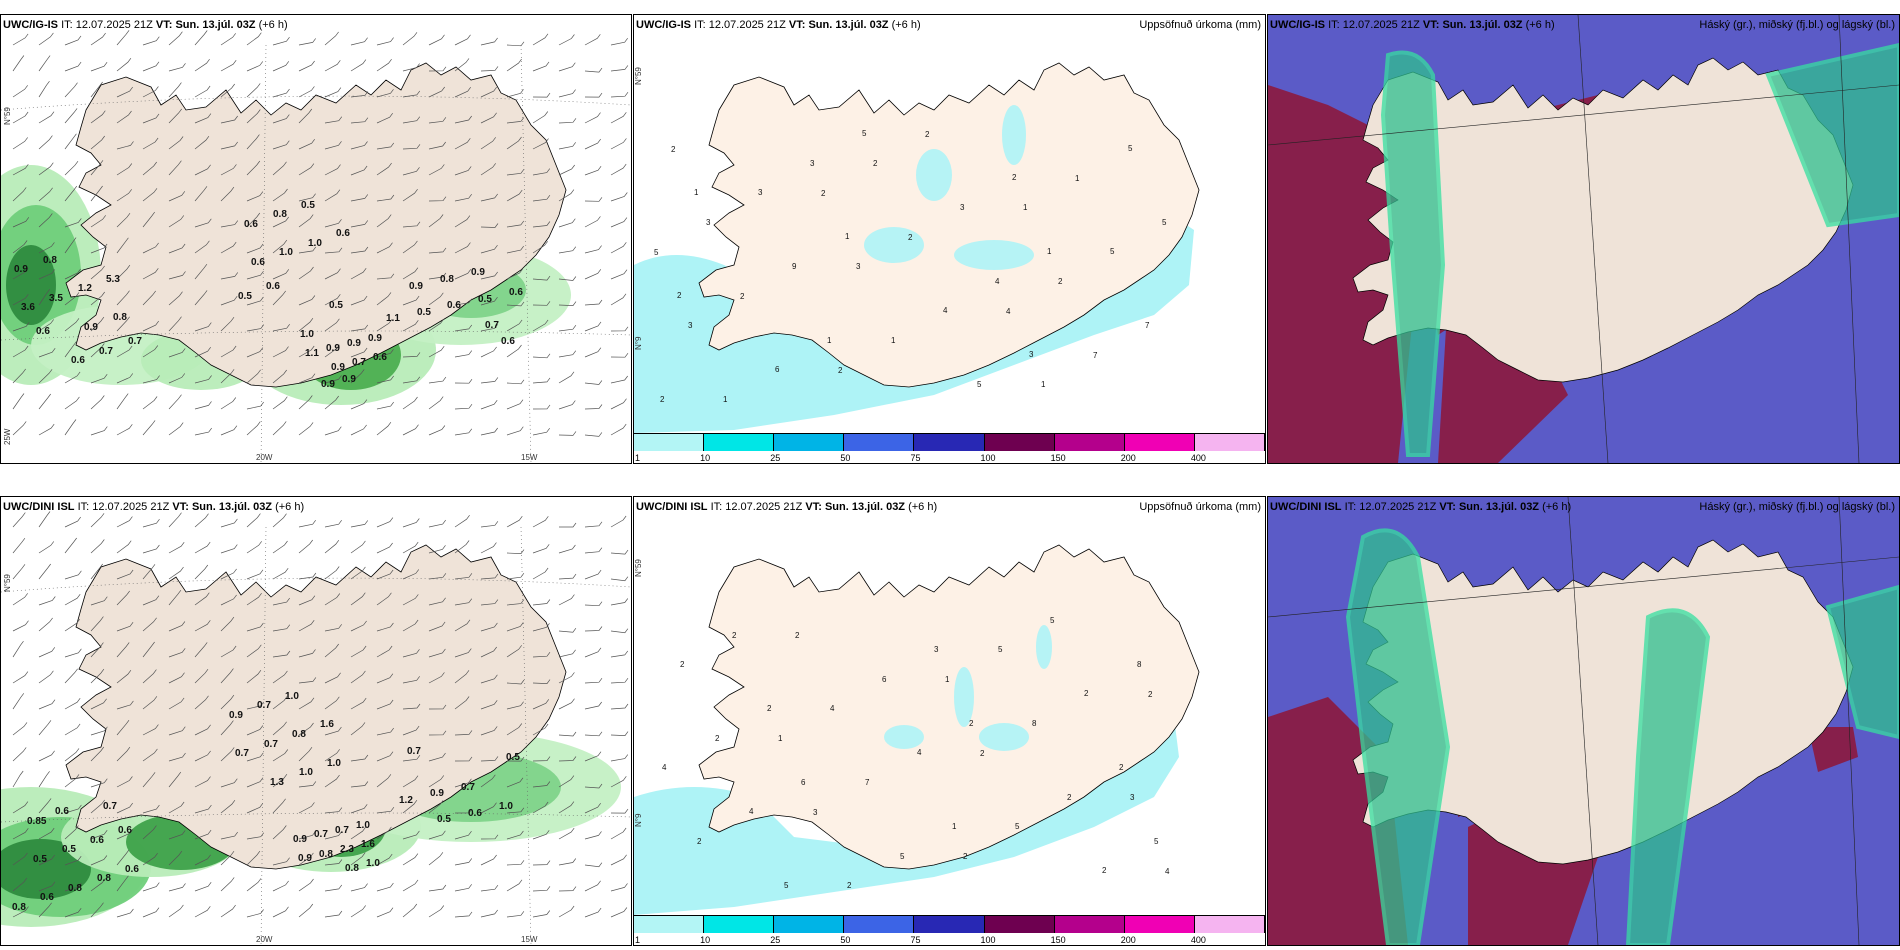 The height and width of the screenshot is (950, 1900). What do you see at coordinates (529, 457) in the screenshot?
I see `lon-label: 15W` at bounding box center [529, 457].